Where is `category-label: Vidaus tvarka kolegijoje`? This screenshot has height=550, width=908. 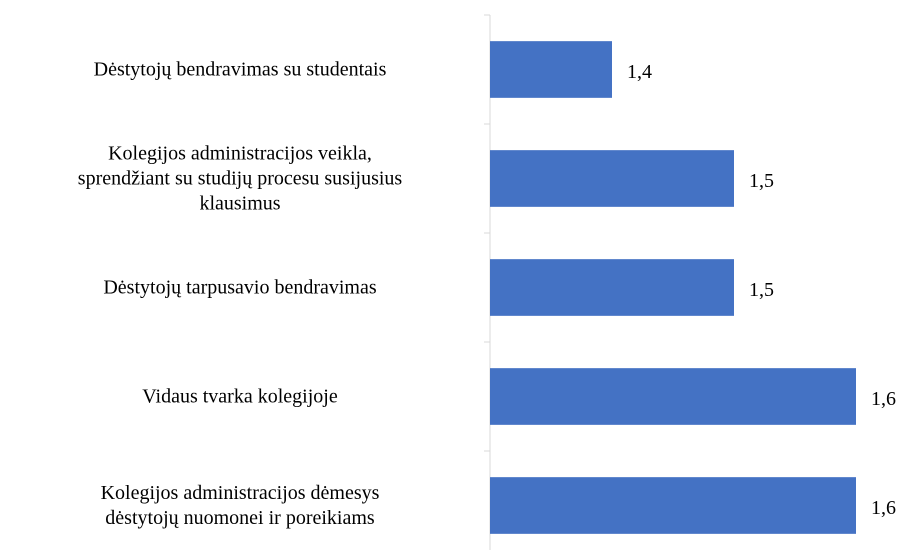
category-label: Vidaus tvarka kolegijoje is located at coordinates (240, 396).